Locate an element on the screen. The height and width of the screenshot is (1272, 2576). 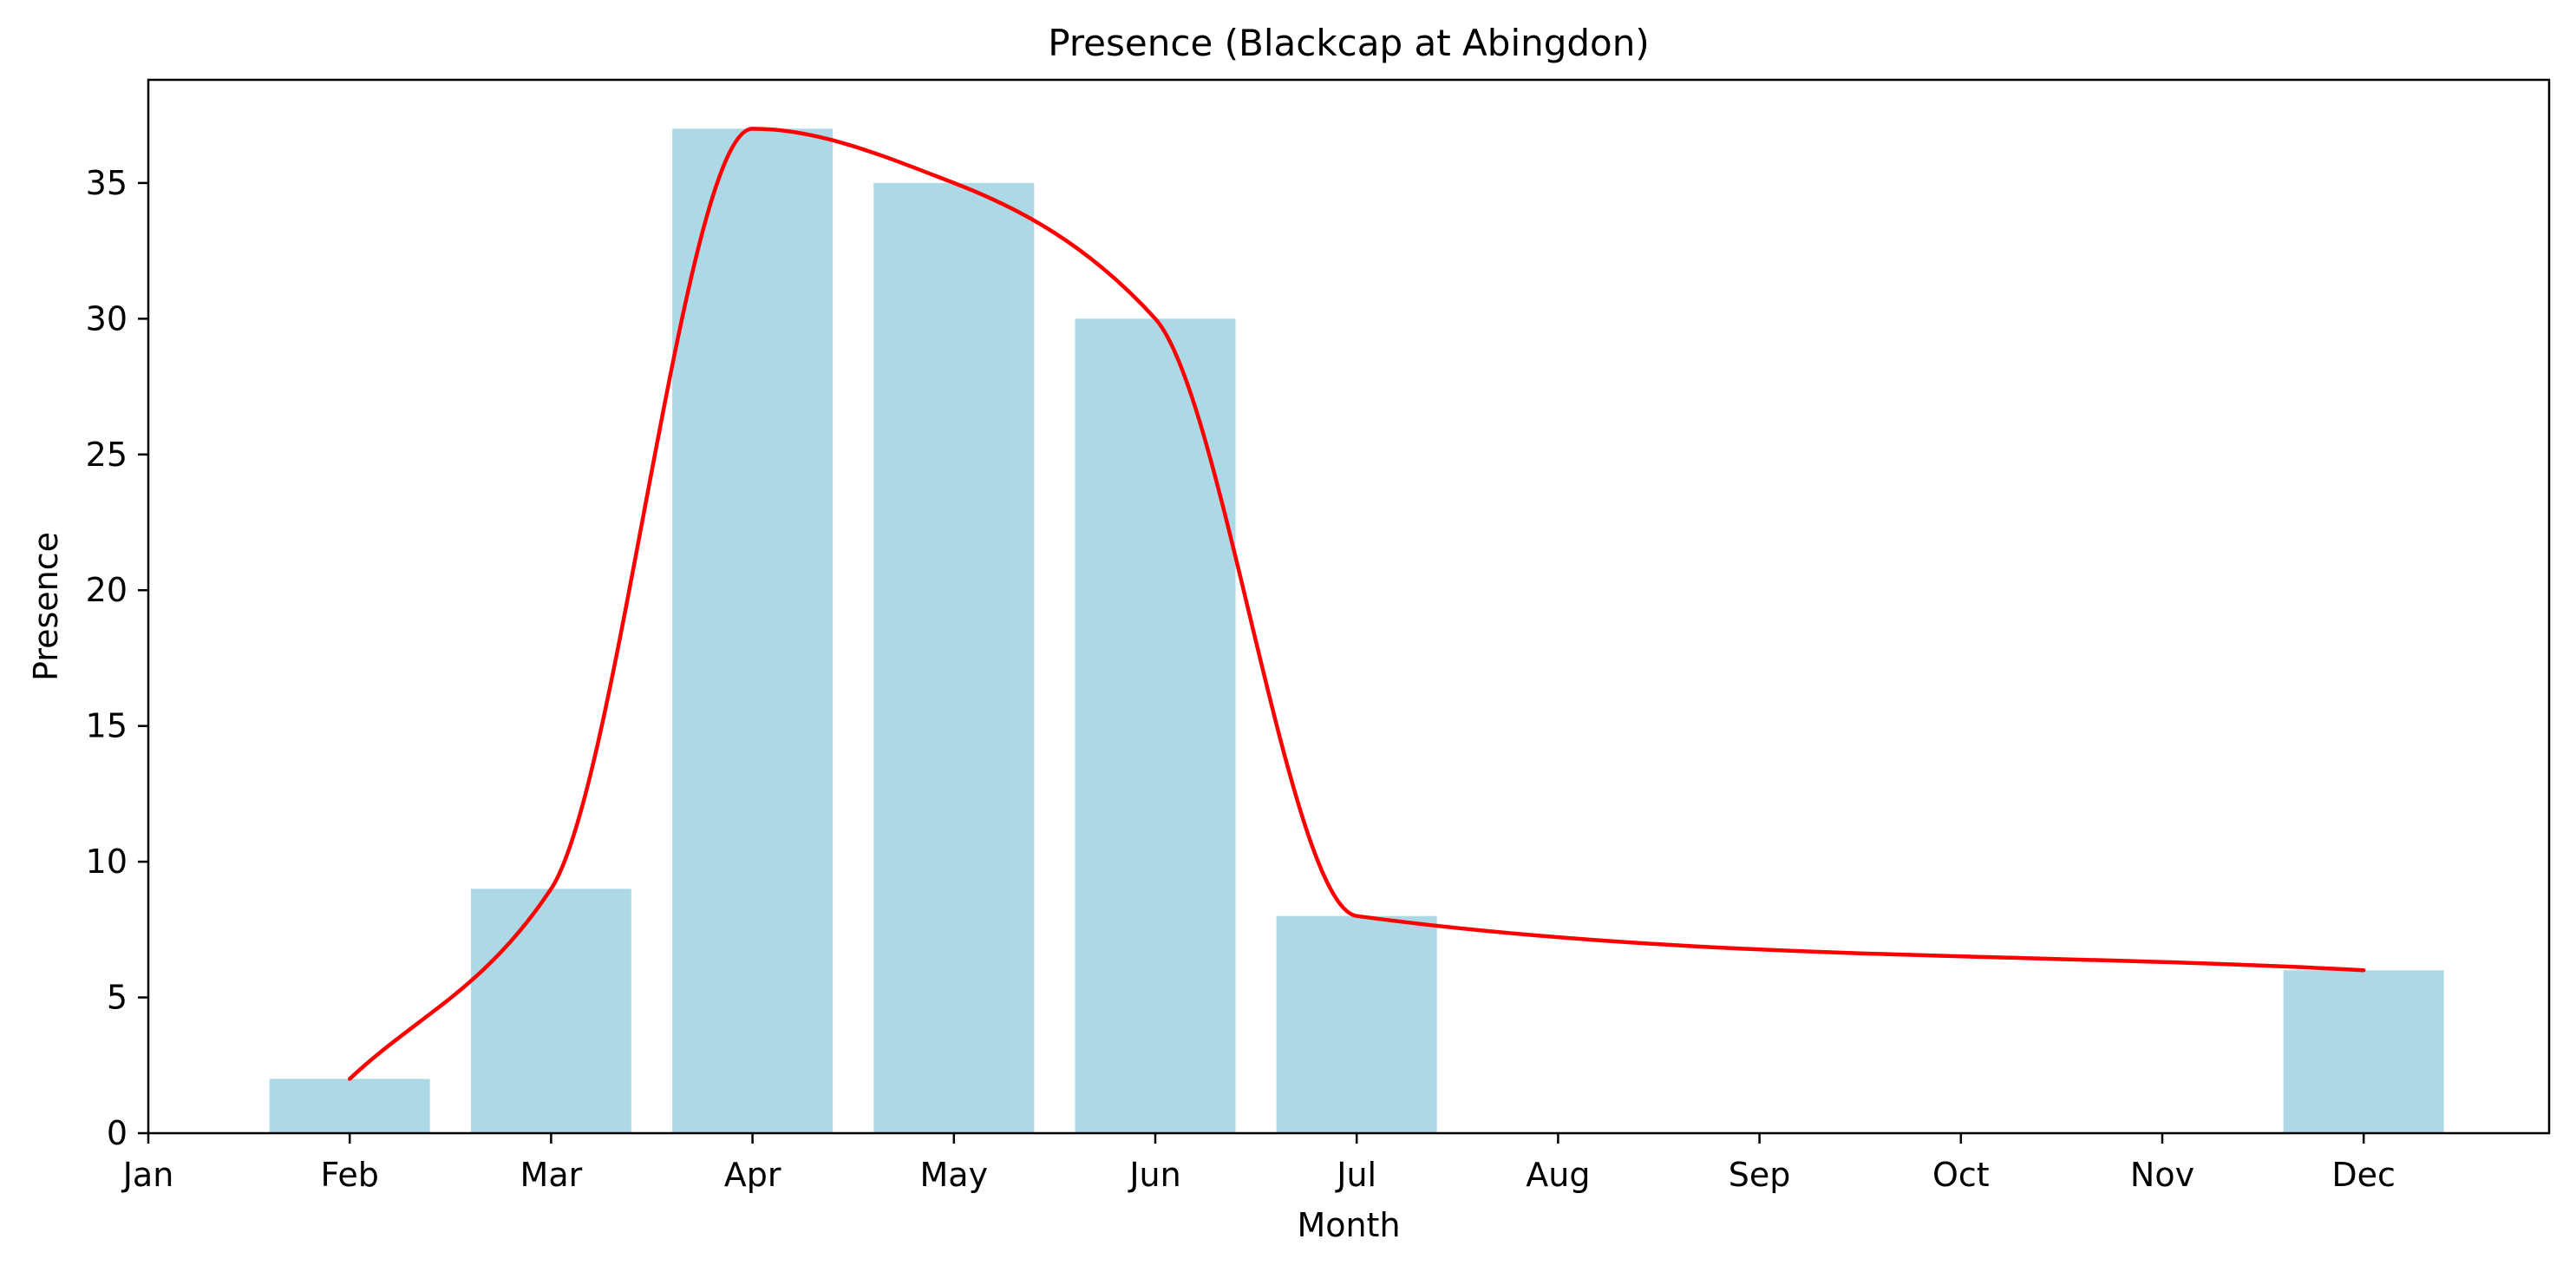
bar-dec is located at coordinates (2363, 1051).